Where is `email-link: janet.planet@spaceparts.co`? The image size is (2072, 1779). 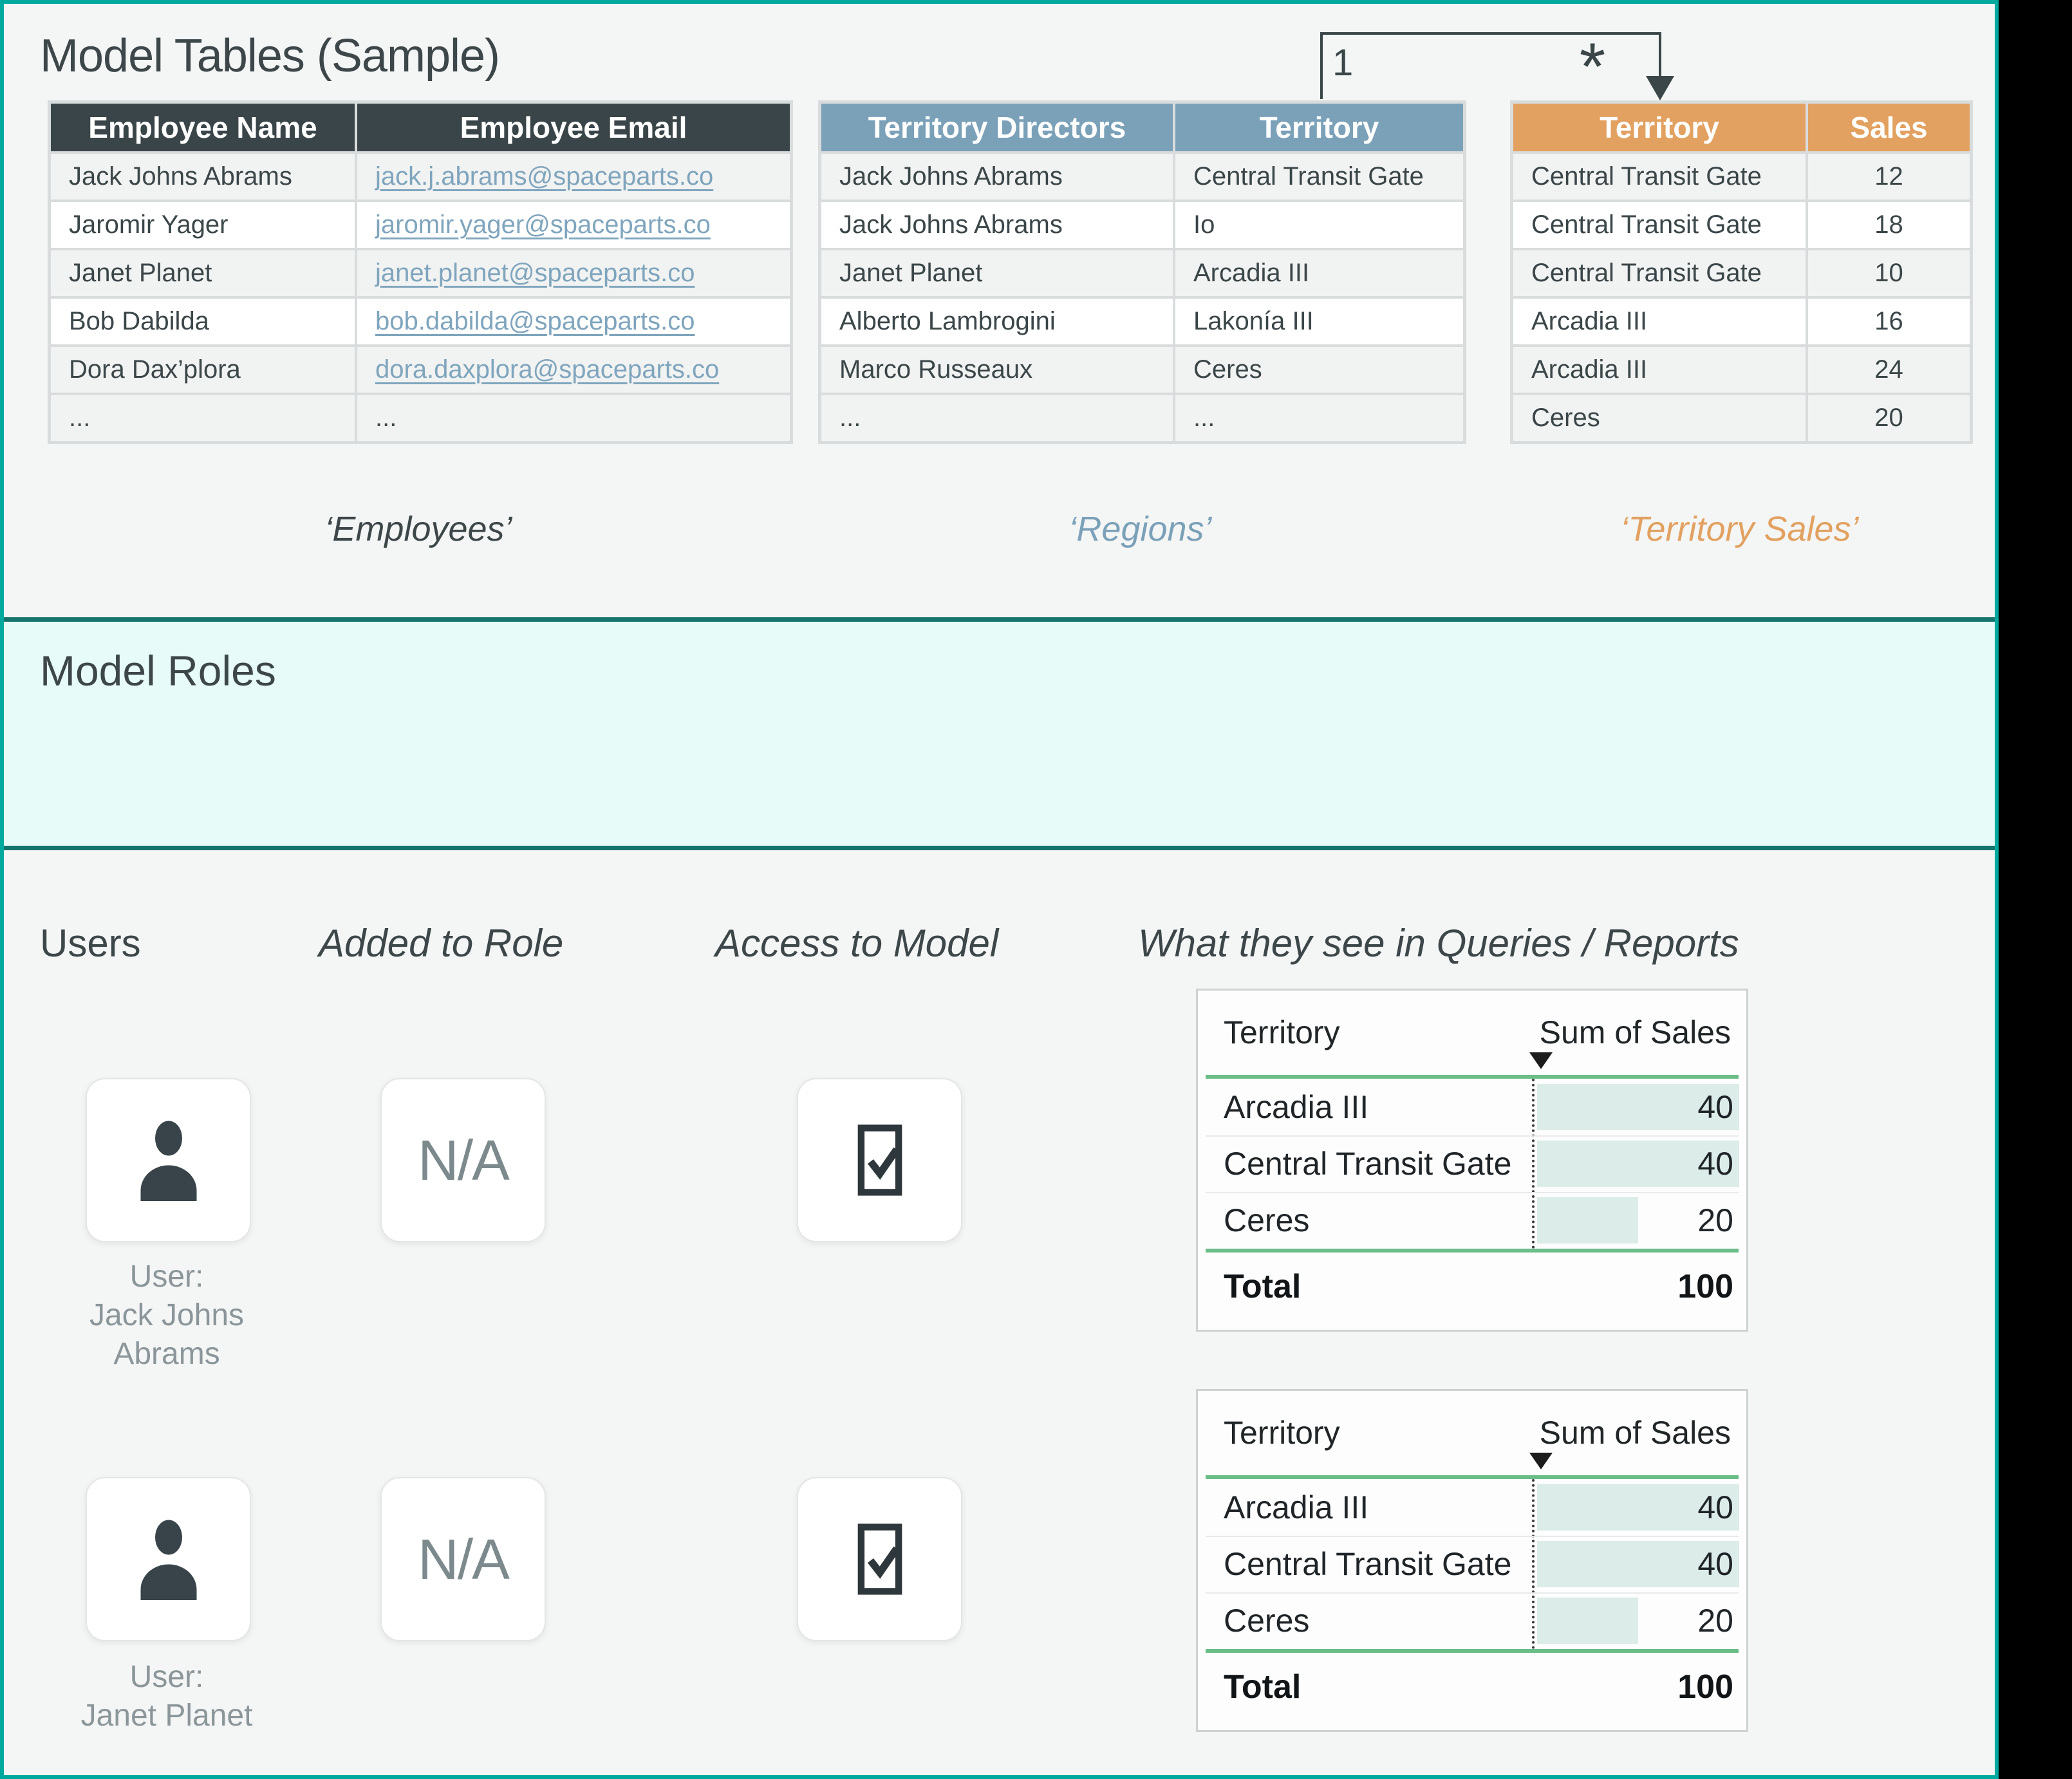
email-link: janet.planet@spaceparts.co is located at coordinates (535, 273).